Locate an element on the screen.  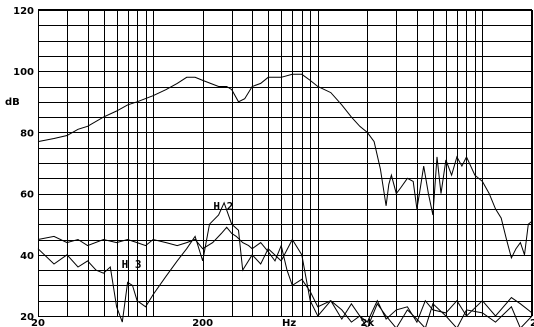
x-tick-label: 20 is located at coordinates (38, 322).